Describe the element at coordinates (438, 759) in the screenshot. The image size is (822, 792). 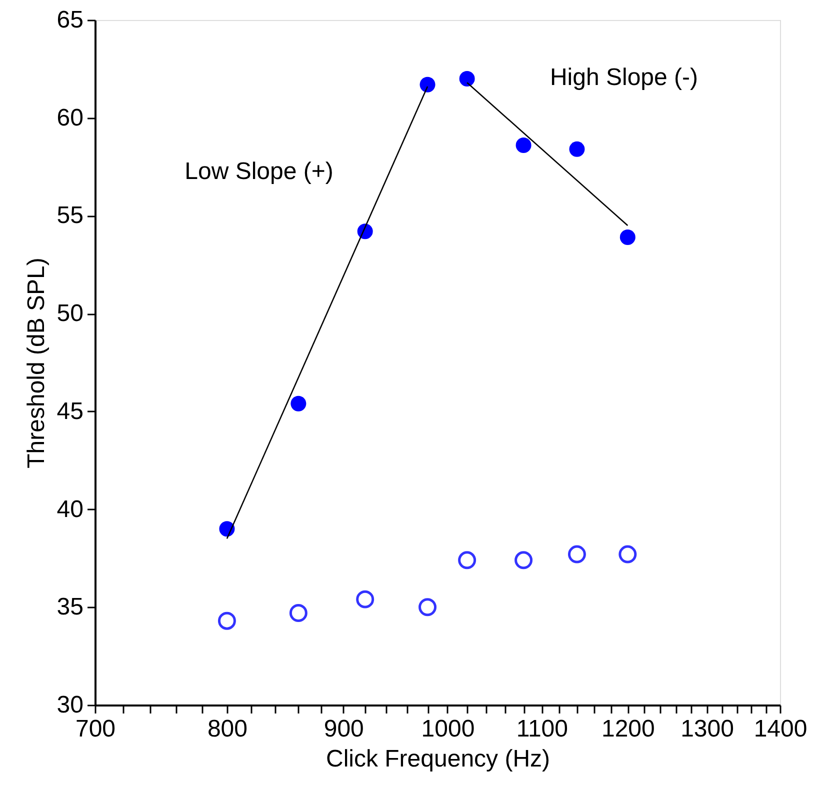
I see `x-axis-title: Click Frequency (Hz)` at that location.